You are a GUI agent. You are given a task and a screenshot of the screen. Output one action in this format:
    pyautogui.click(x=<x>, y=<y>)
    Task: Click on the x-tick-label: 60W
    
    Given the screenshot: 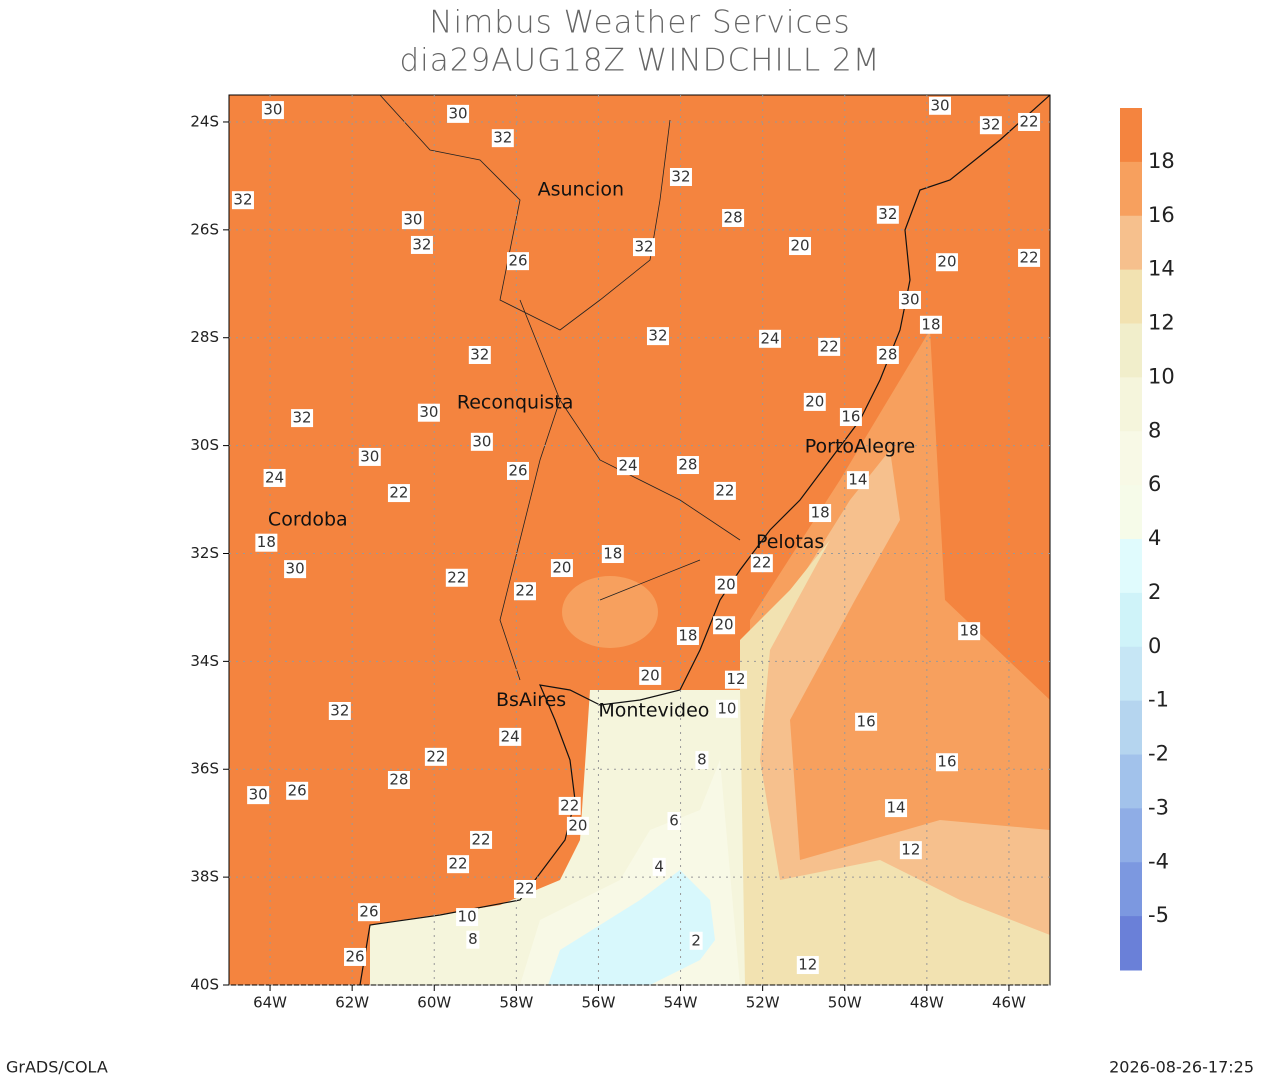 What is the action you would take?
    pyautogui.click(x=434, y=1003)
    